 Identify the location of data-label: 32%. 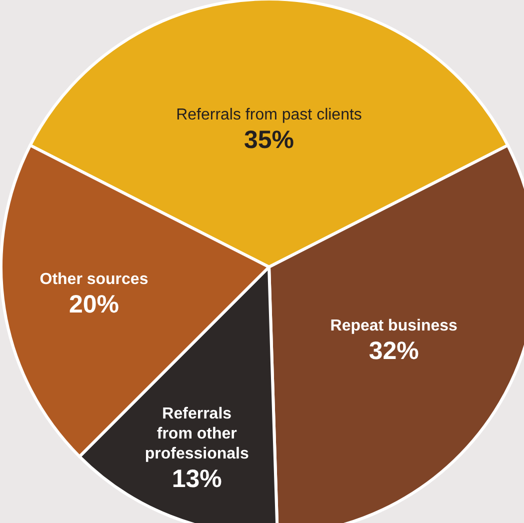
(393, 350).